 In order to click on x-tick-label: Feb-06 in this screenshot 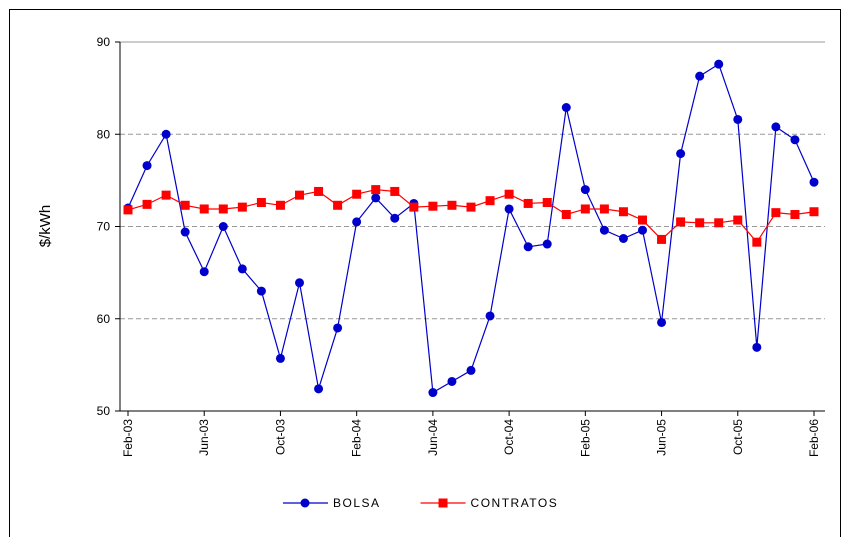, I will do `click(814, 438)`.